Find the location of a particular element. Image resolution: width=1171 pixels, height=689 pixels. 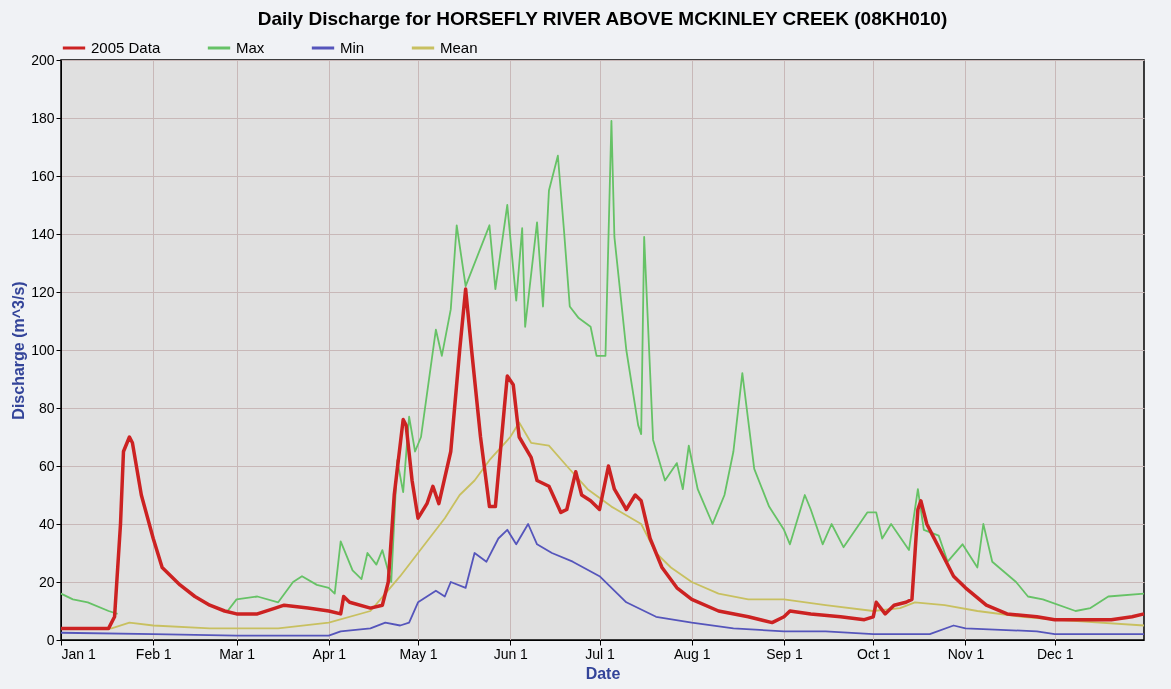

x-axis-title: Date is located at coordinates (603, 673).